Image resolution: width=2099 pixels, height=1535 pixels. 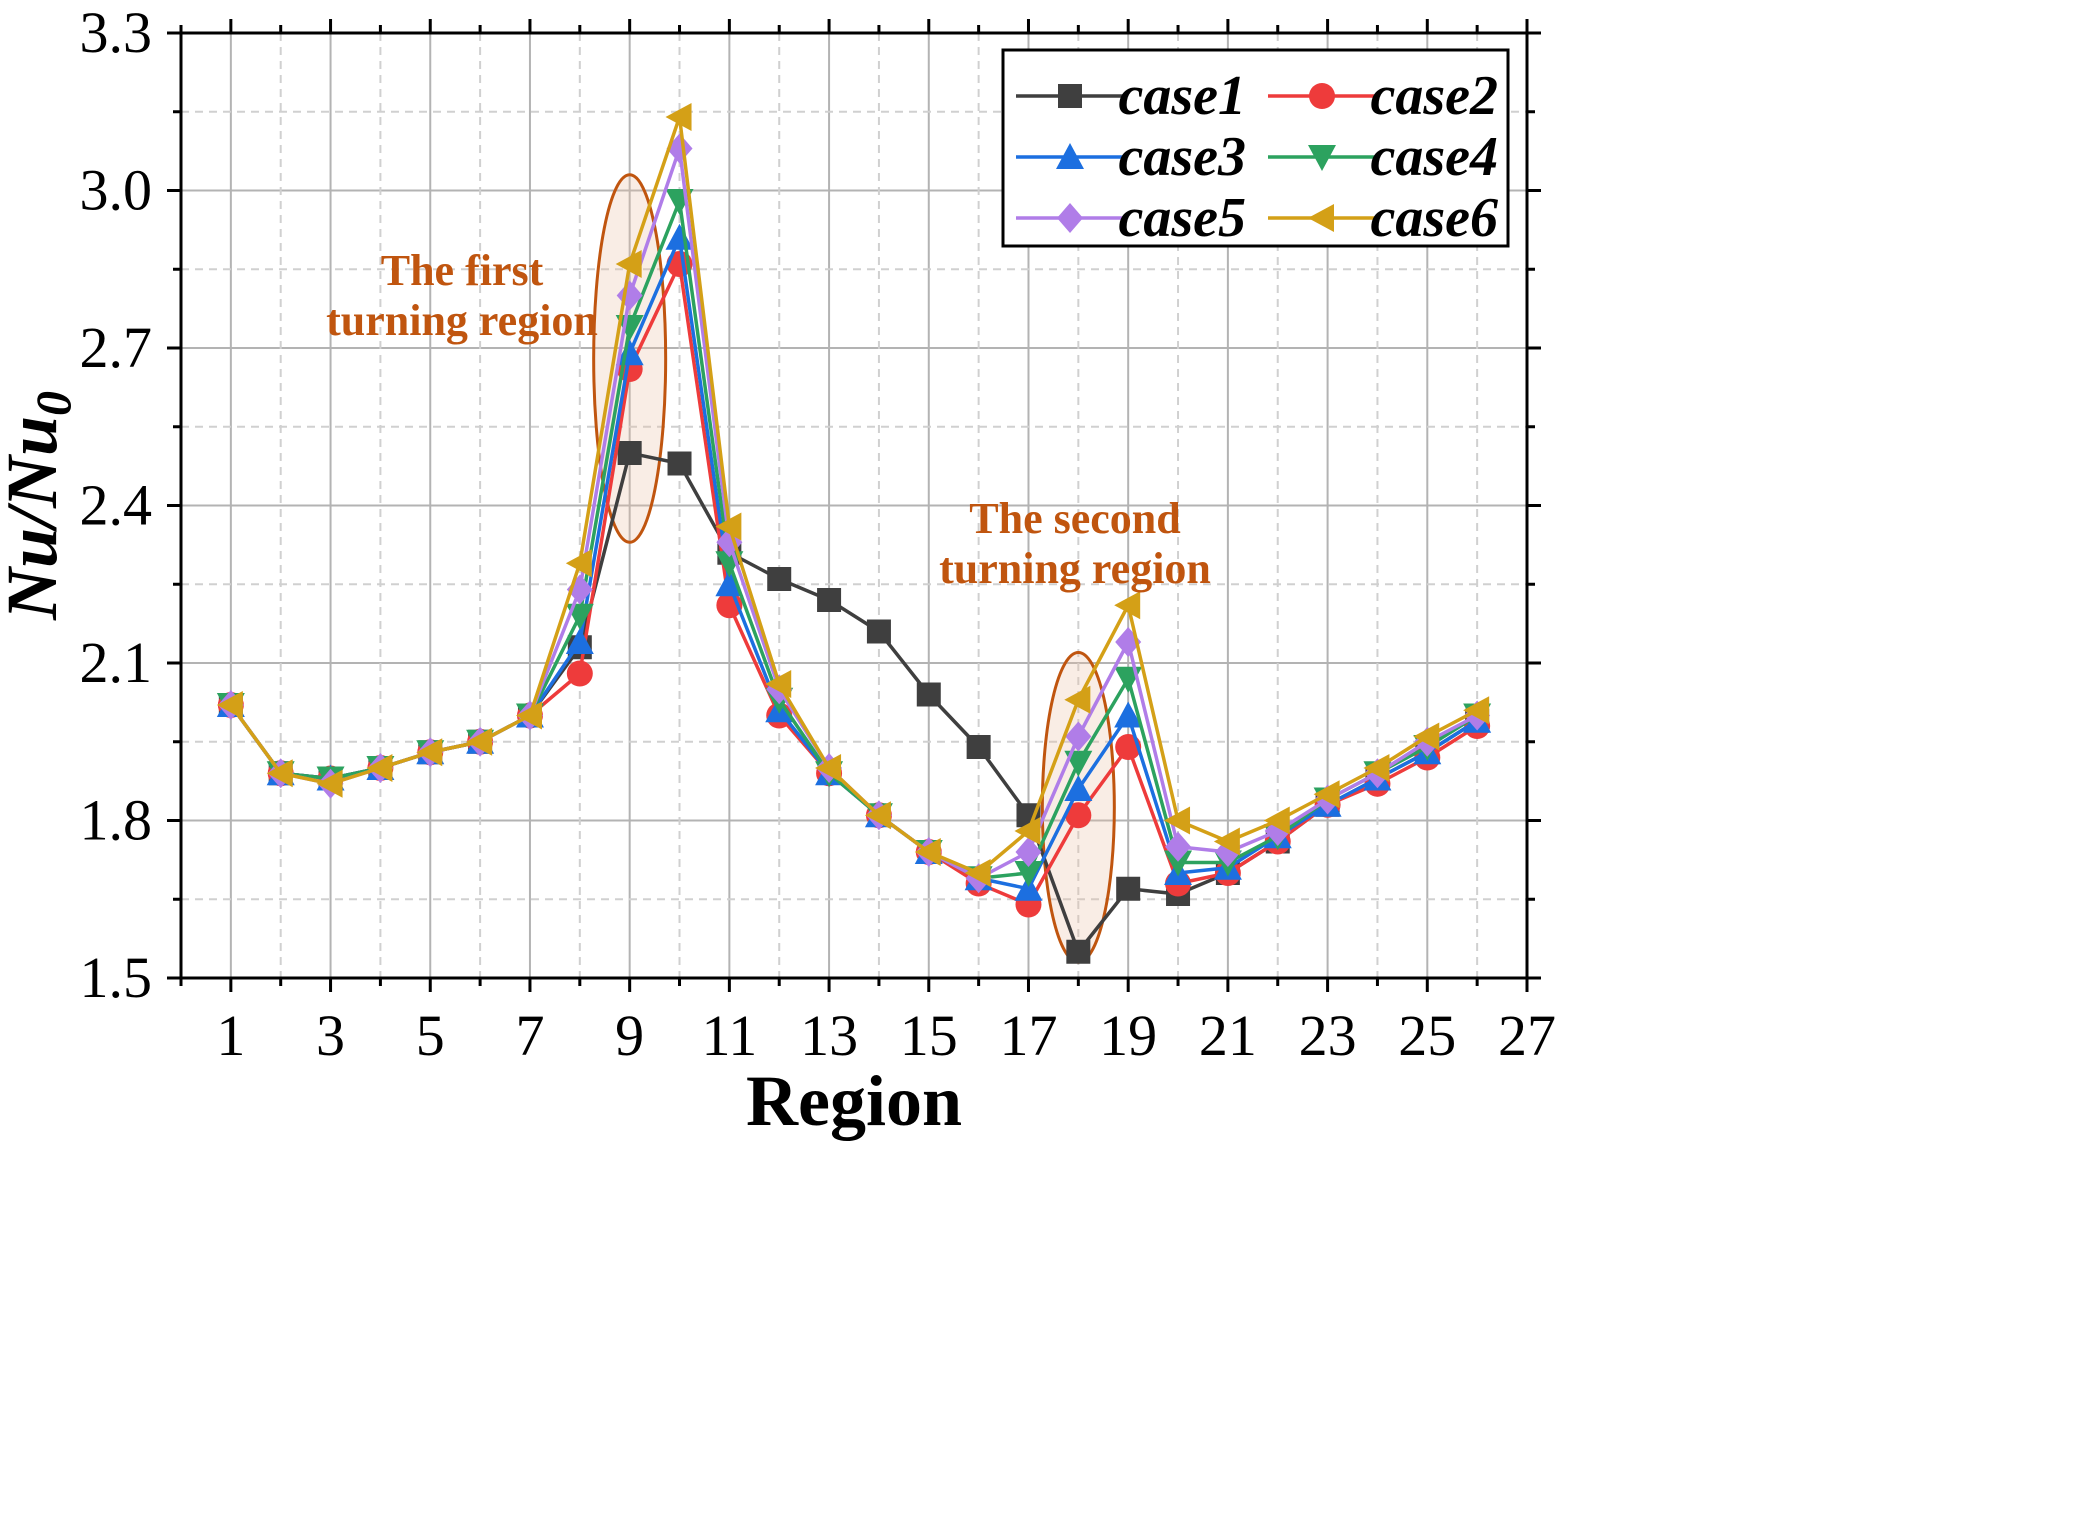 What do you see at coordinates (1182, 157) in the screenshot?
I see `legend-label-case3: case3` at bounding box center [1182, 157].